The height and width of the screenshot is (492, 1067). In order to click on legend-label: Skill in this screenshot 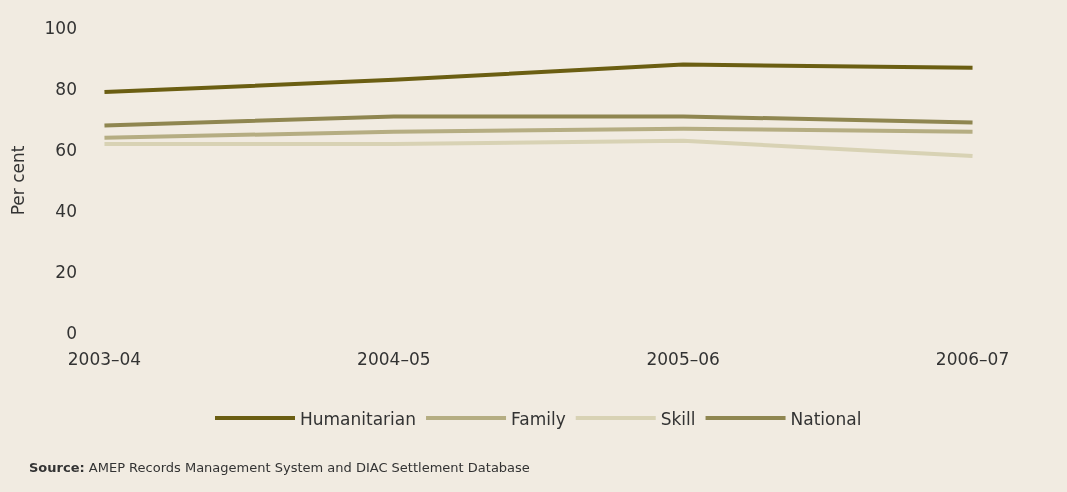, I will do `click(678, 418)`.